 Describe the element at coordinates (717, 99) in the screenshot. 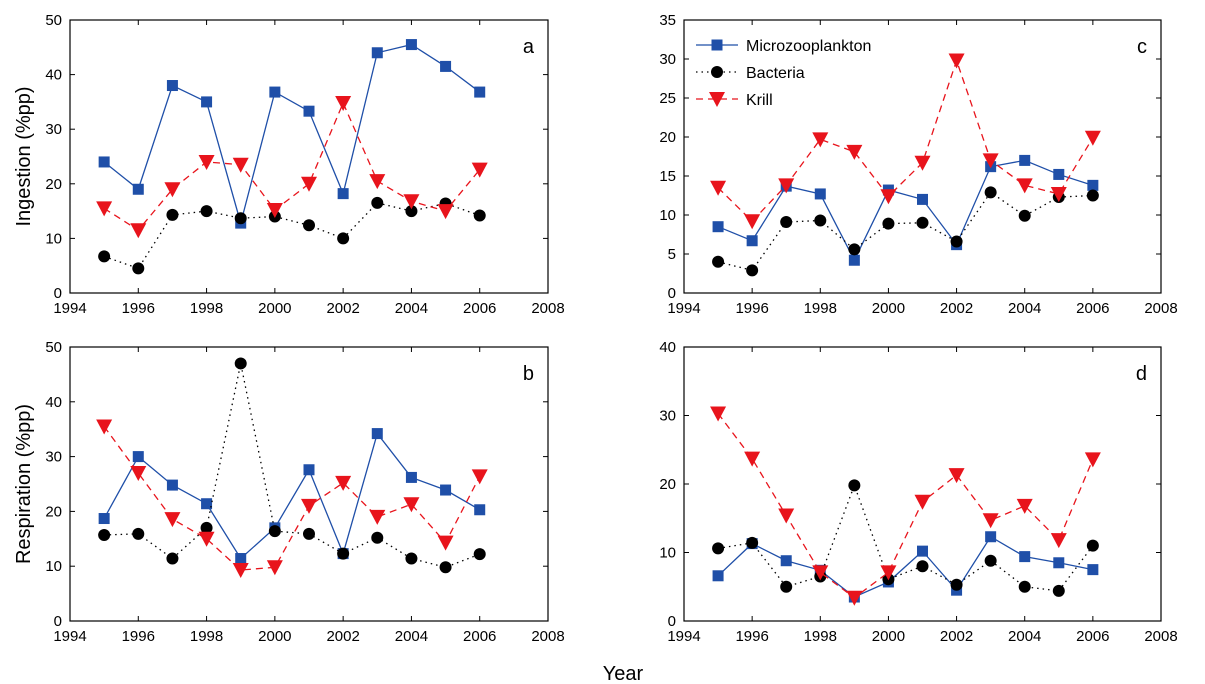

I see `legend-marker-krill` at that location.